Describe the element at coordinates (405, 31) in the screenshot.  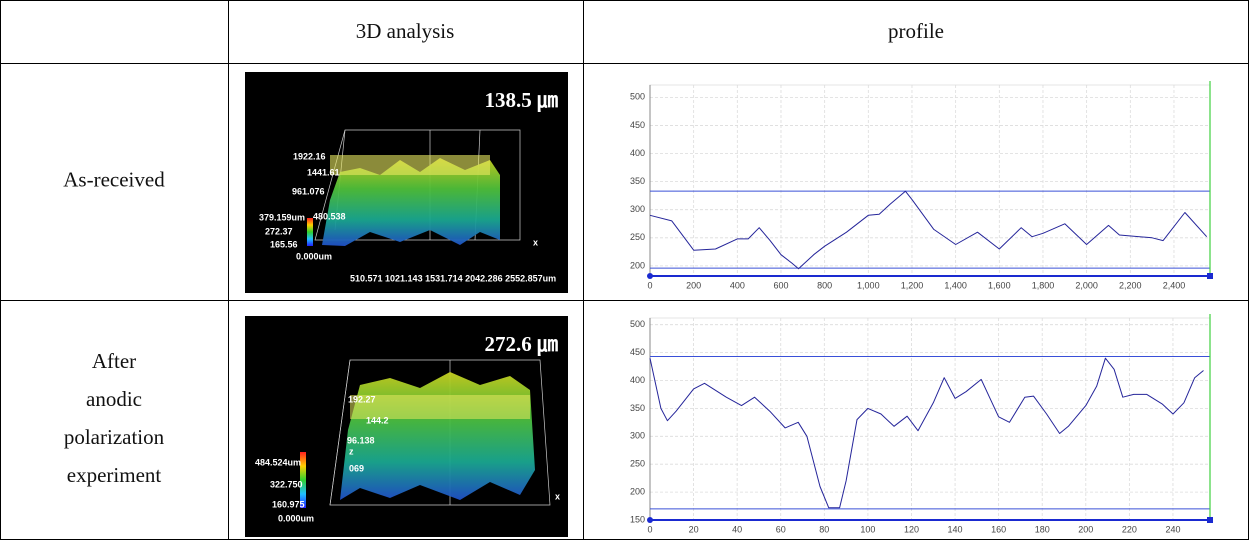
I see `column-header: 3D analysis` at that location.